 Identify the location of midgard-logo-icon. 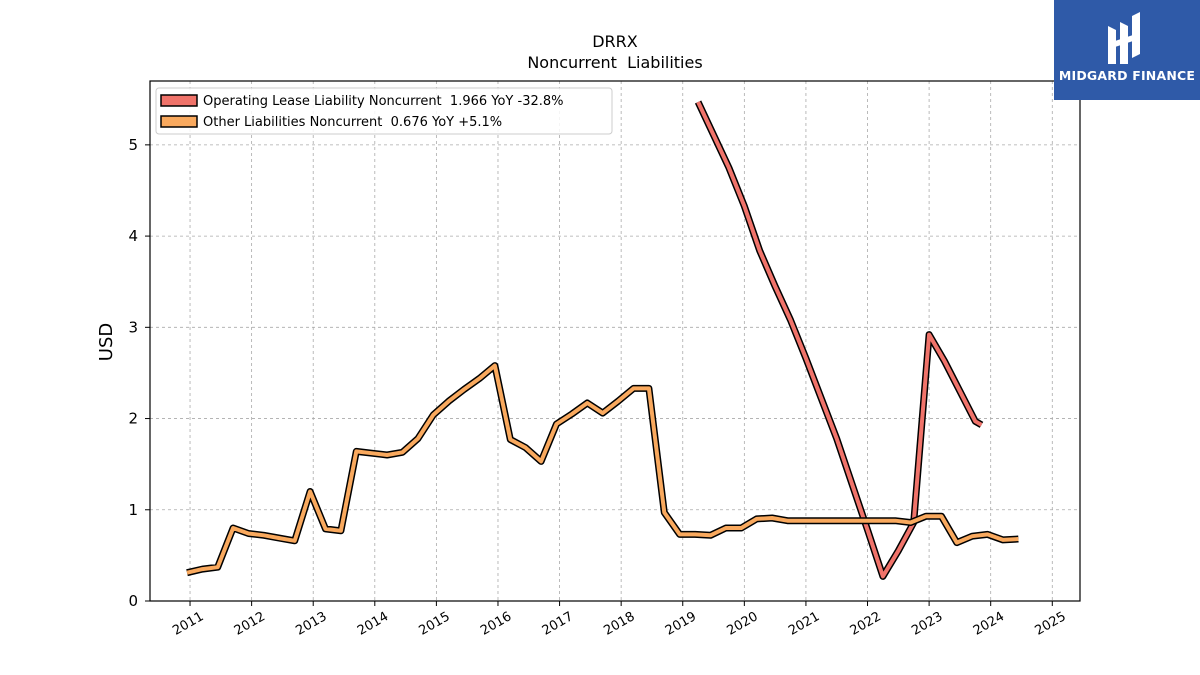
(1124, 38).